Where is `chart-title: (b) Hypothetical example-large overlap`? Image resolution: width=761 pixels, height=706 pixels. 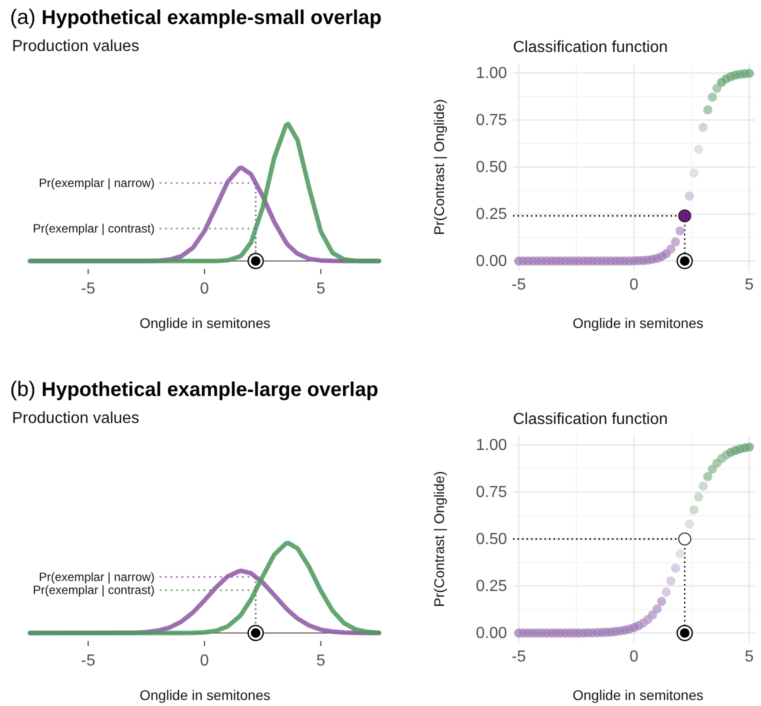 chart-title: (b) Hypothetical example-large overlap is located at coordinates (194, 389).